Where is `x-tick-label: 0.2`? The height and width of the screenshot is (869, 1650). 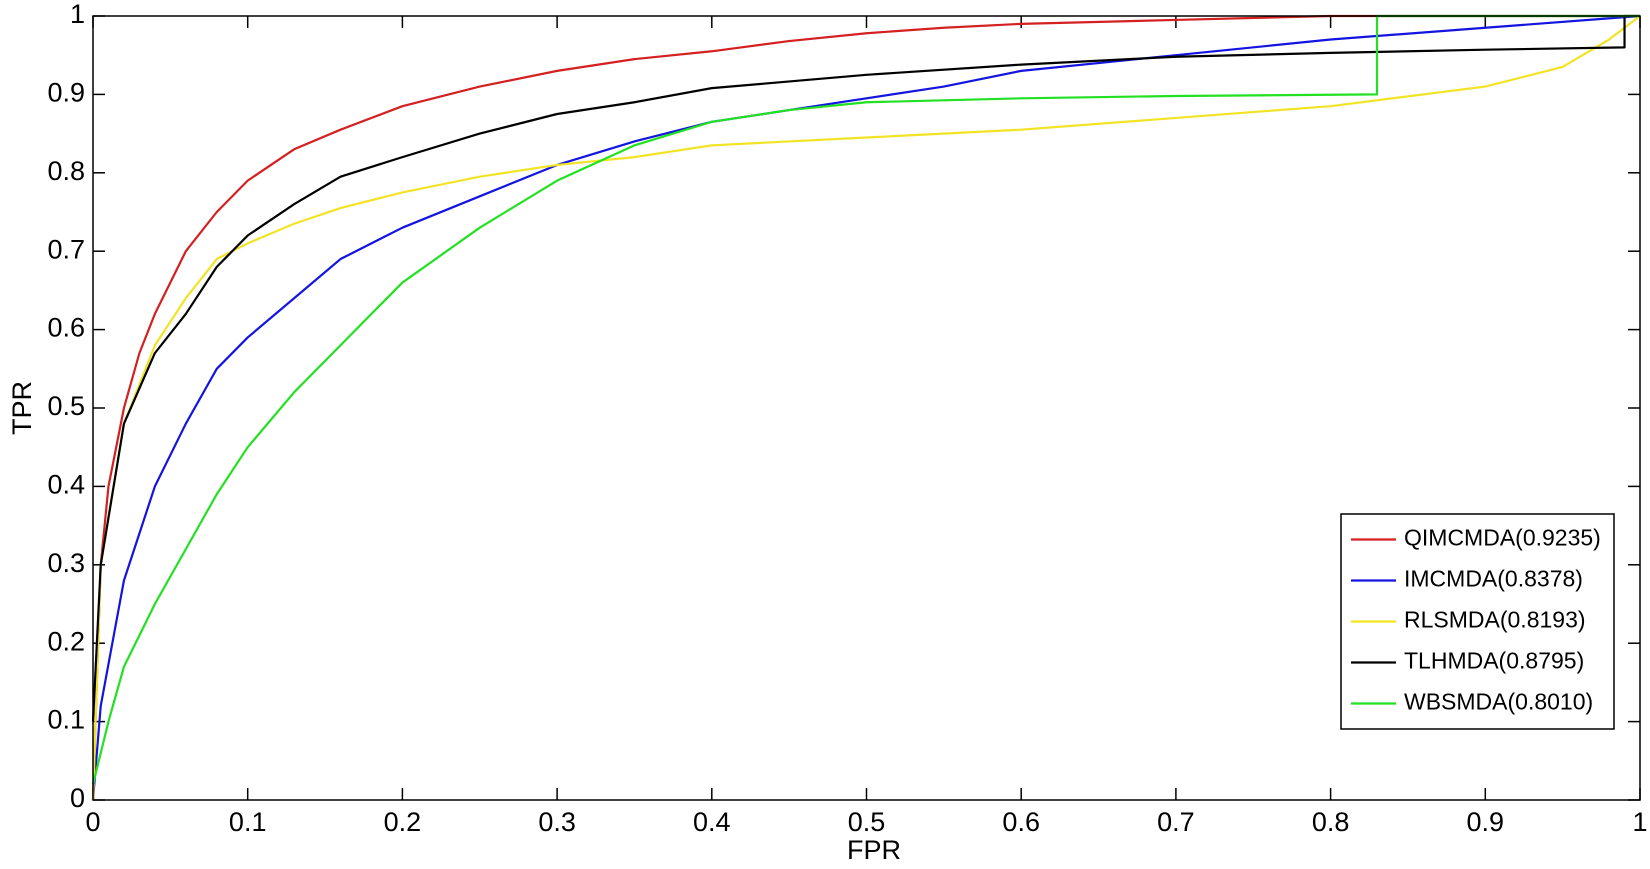
x-tick-label: 0.2 is located at coordinates (403, 822).